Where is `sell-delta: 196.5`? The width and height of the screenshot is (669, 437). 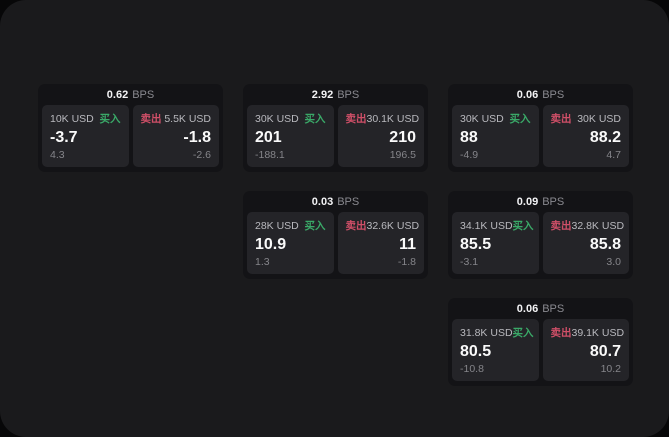
sell-delta: 196.5 is located at coordinates (402, 155).